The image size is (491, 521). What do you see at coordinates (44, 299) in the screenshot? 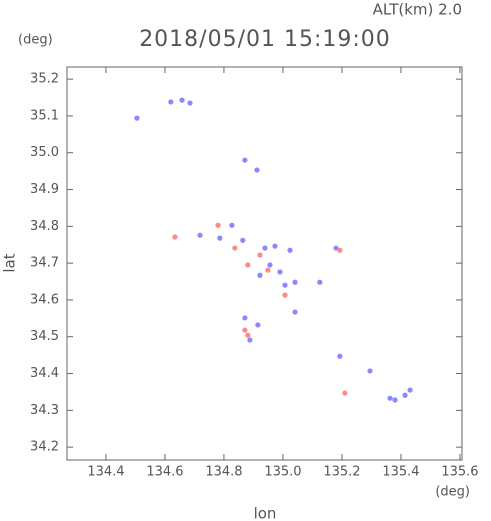
I see `y-tick-label: 34.6` at bounding box center [44, 299].